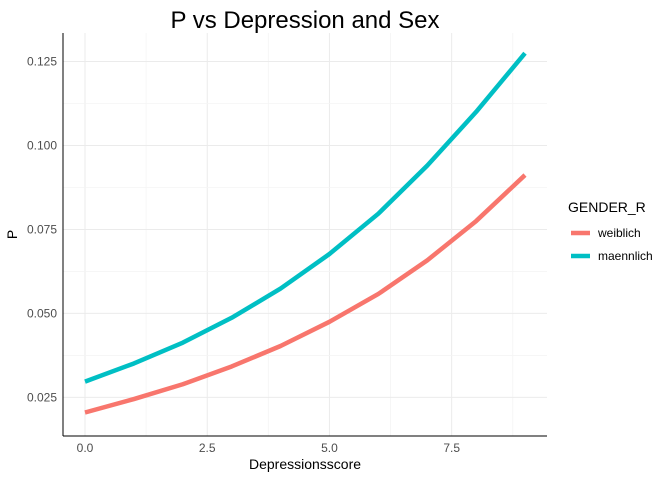  Describe the element at coordinates (305, 464) in the screenshot. I see `x-axis-title: Depressionsscore` at that location.